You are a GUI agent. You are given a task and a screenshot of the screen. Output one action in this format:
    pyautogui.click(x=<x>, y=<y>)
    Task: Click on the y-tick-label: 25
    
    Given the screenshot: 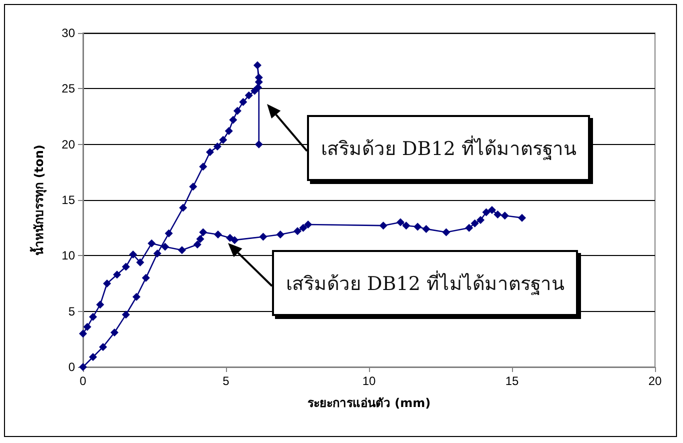 What is the action you would take?
    pyautogui.click(x=69, y=89)
    